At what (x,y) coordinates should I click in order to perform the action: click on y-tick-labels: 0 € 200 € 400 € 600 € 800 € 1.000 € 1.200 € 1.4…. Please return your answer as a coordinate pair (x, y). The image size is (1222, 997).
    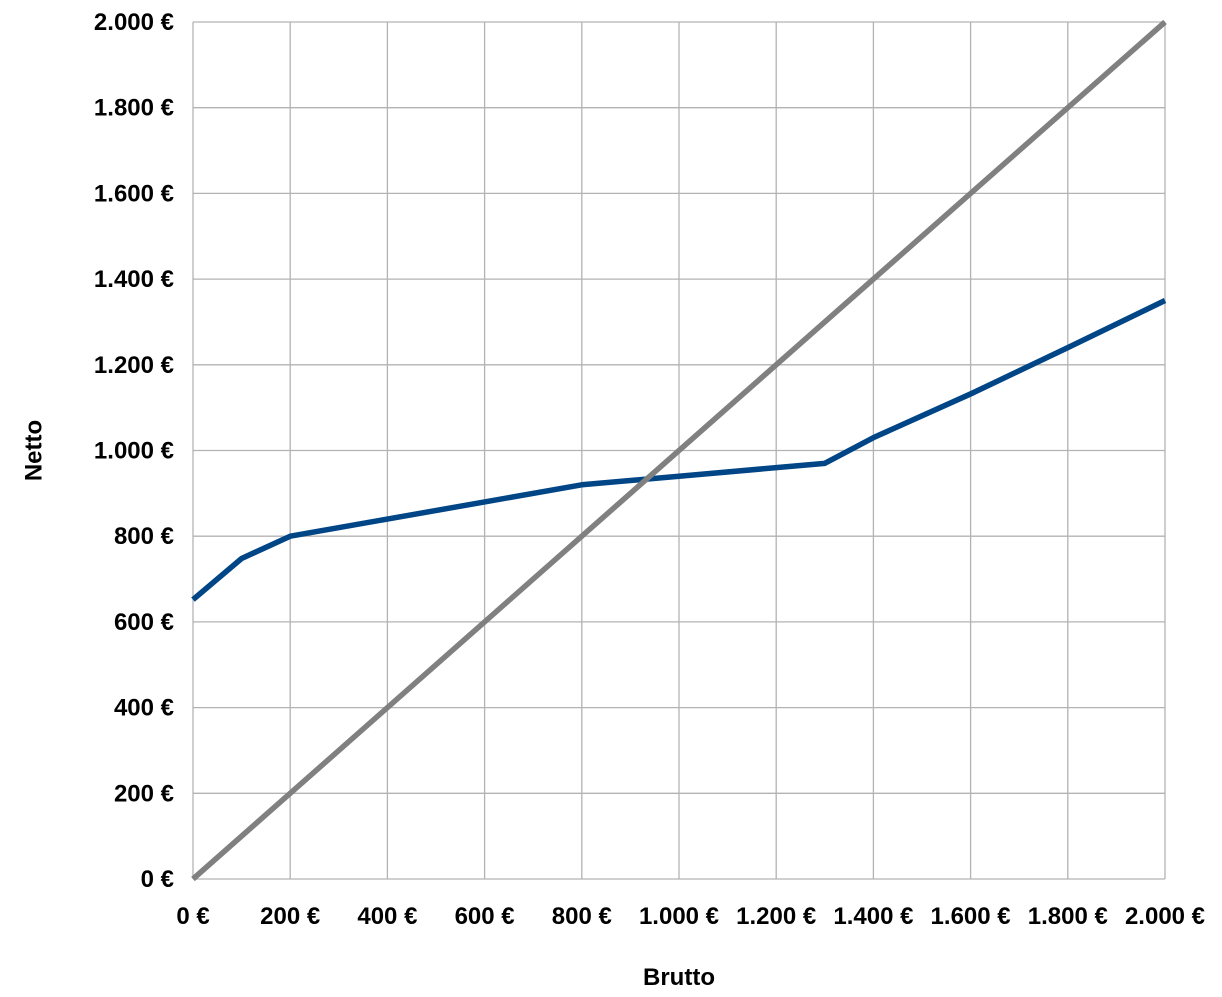
    Looking at the image, I should click on (134, 451).